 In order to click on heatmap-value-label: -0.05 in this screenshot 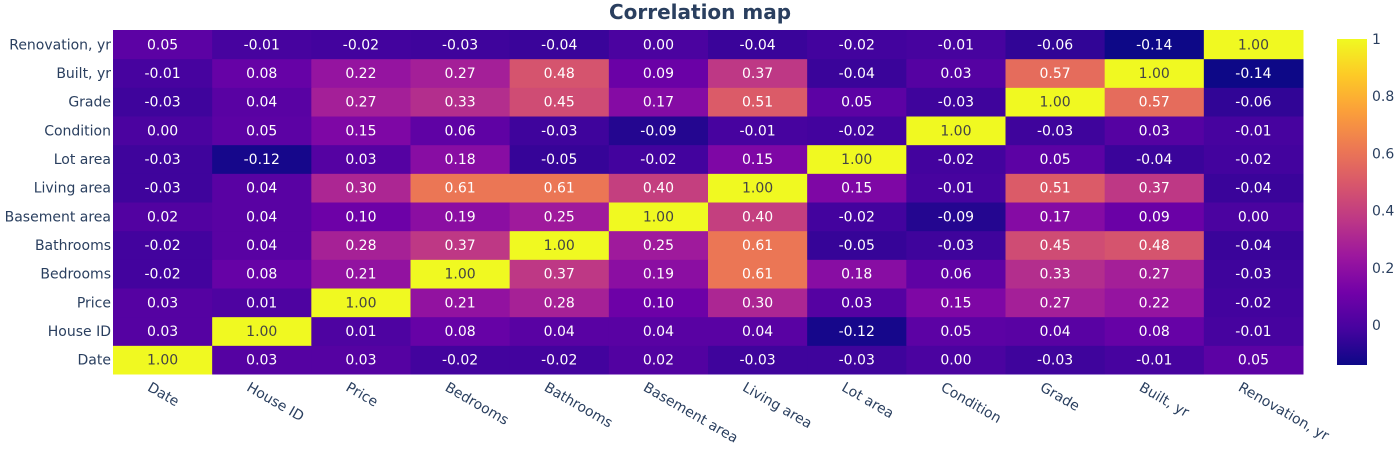, I will do `click(559, 160)`.